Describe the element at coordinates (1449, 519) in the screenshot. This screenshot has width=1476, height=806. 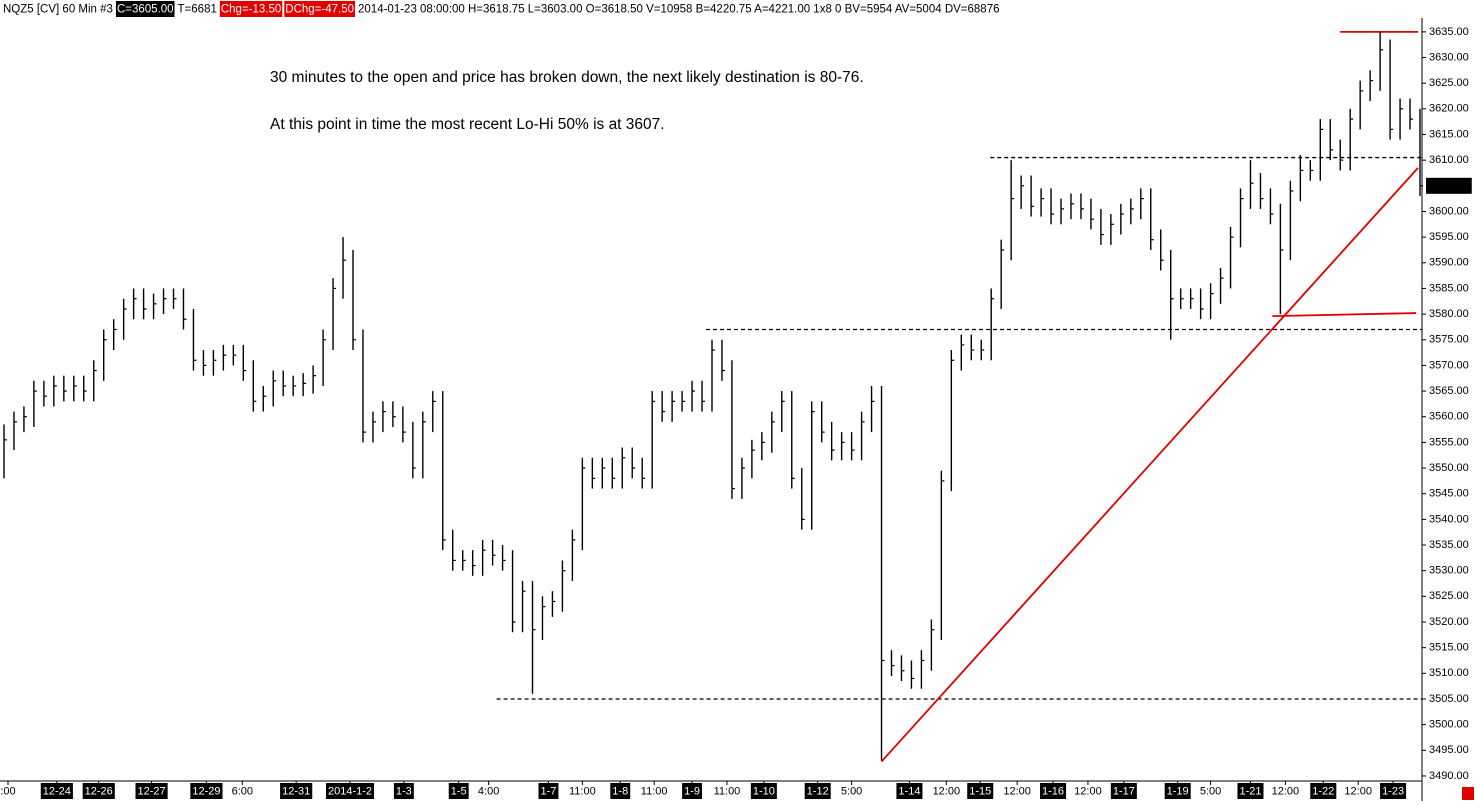
I see `y-tick-label: 3540.00` at that location.